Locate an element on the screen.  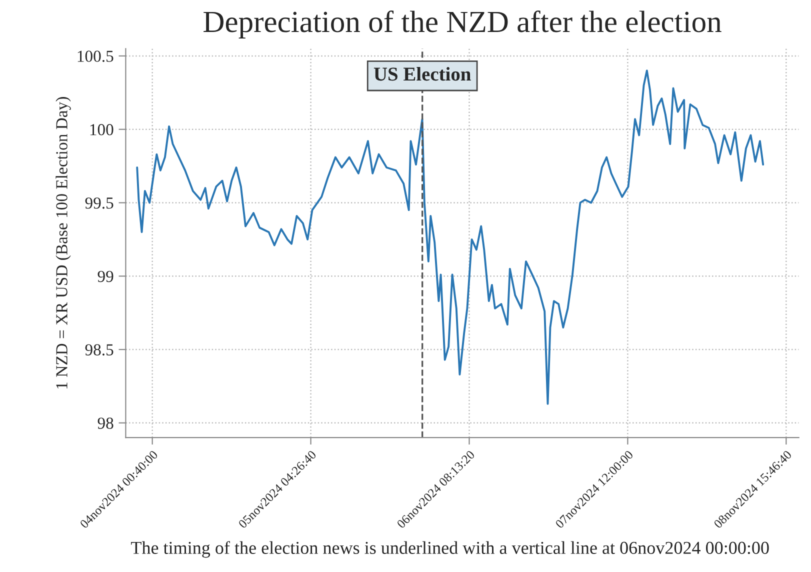
y-tick-label: 99.5 is located at coordinates (99, 203).